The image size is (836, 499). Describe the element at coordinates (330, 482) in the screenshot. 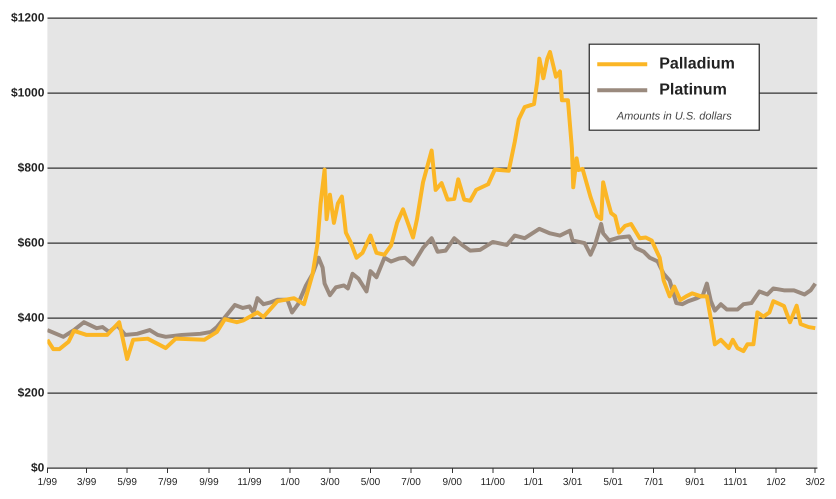

I see `x-tick-label: 3/00` at that location.